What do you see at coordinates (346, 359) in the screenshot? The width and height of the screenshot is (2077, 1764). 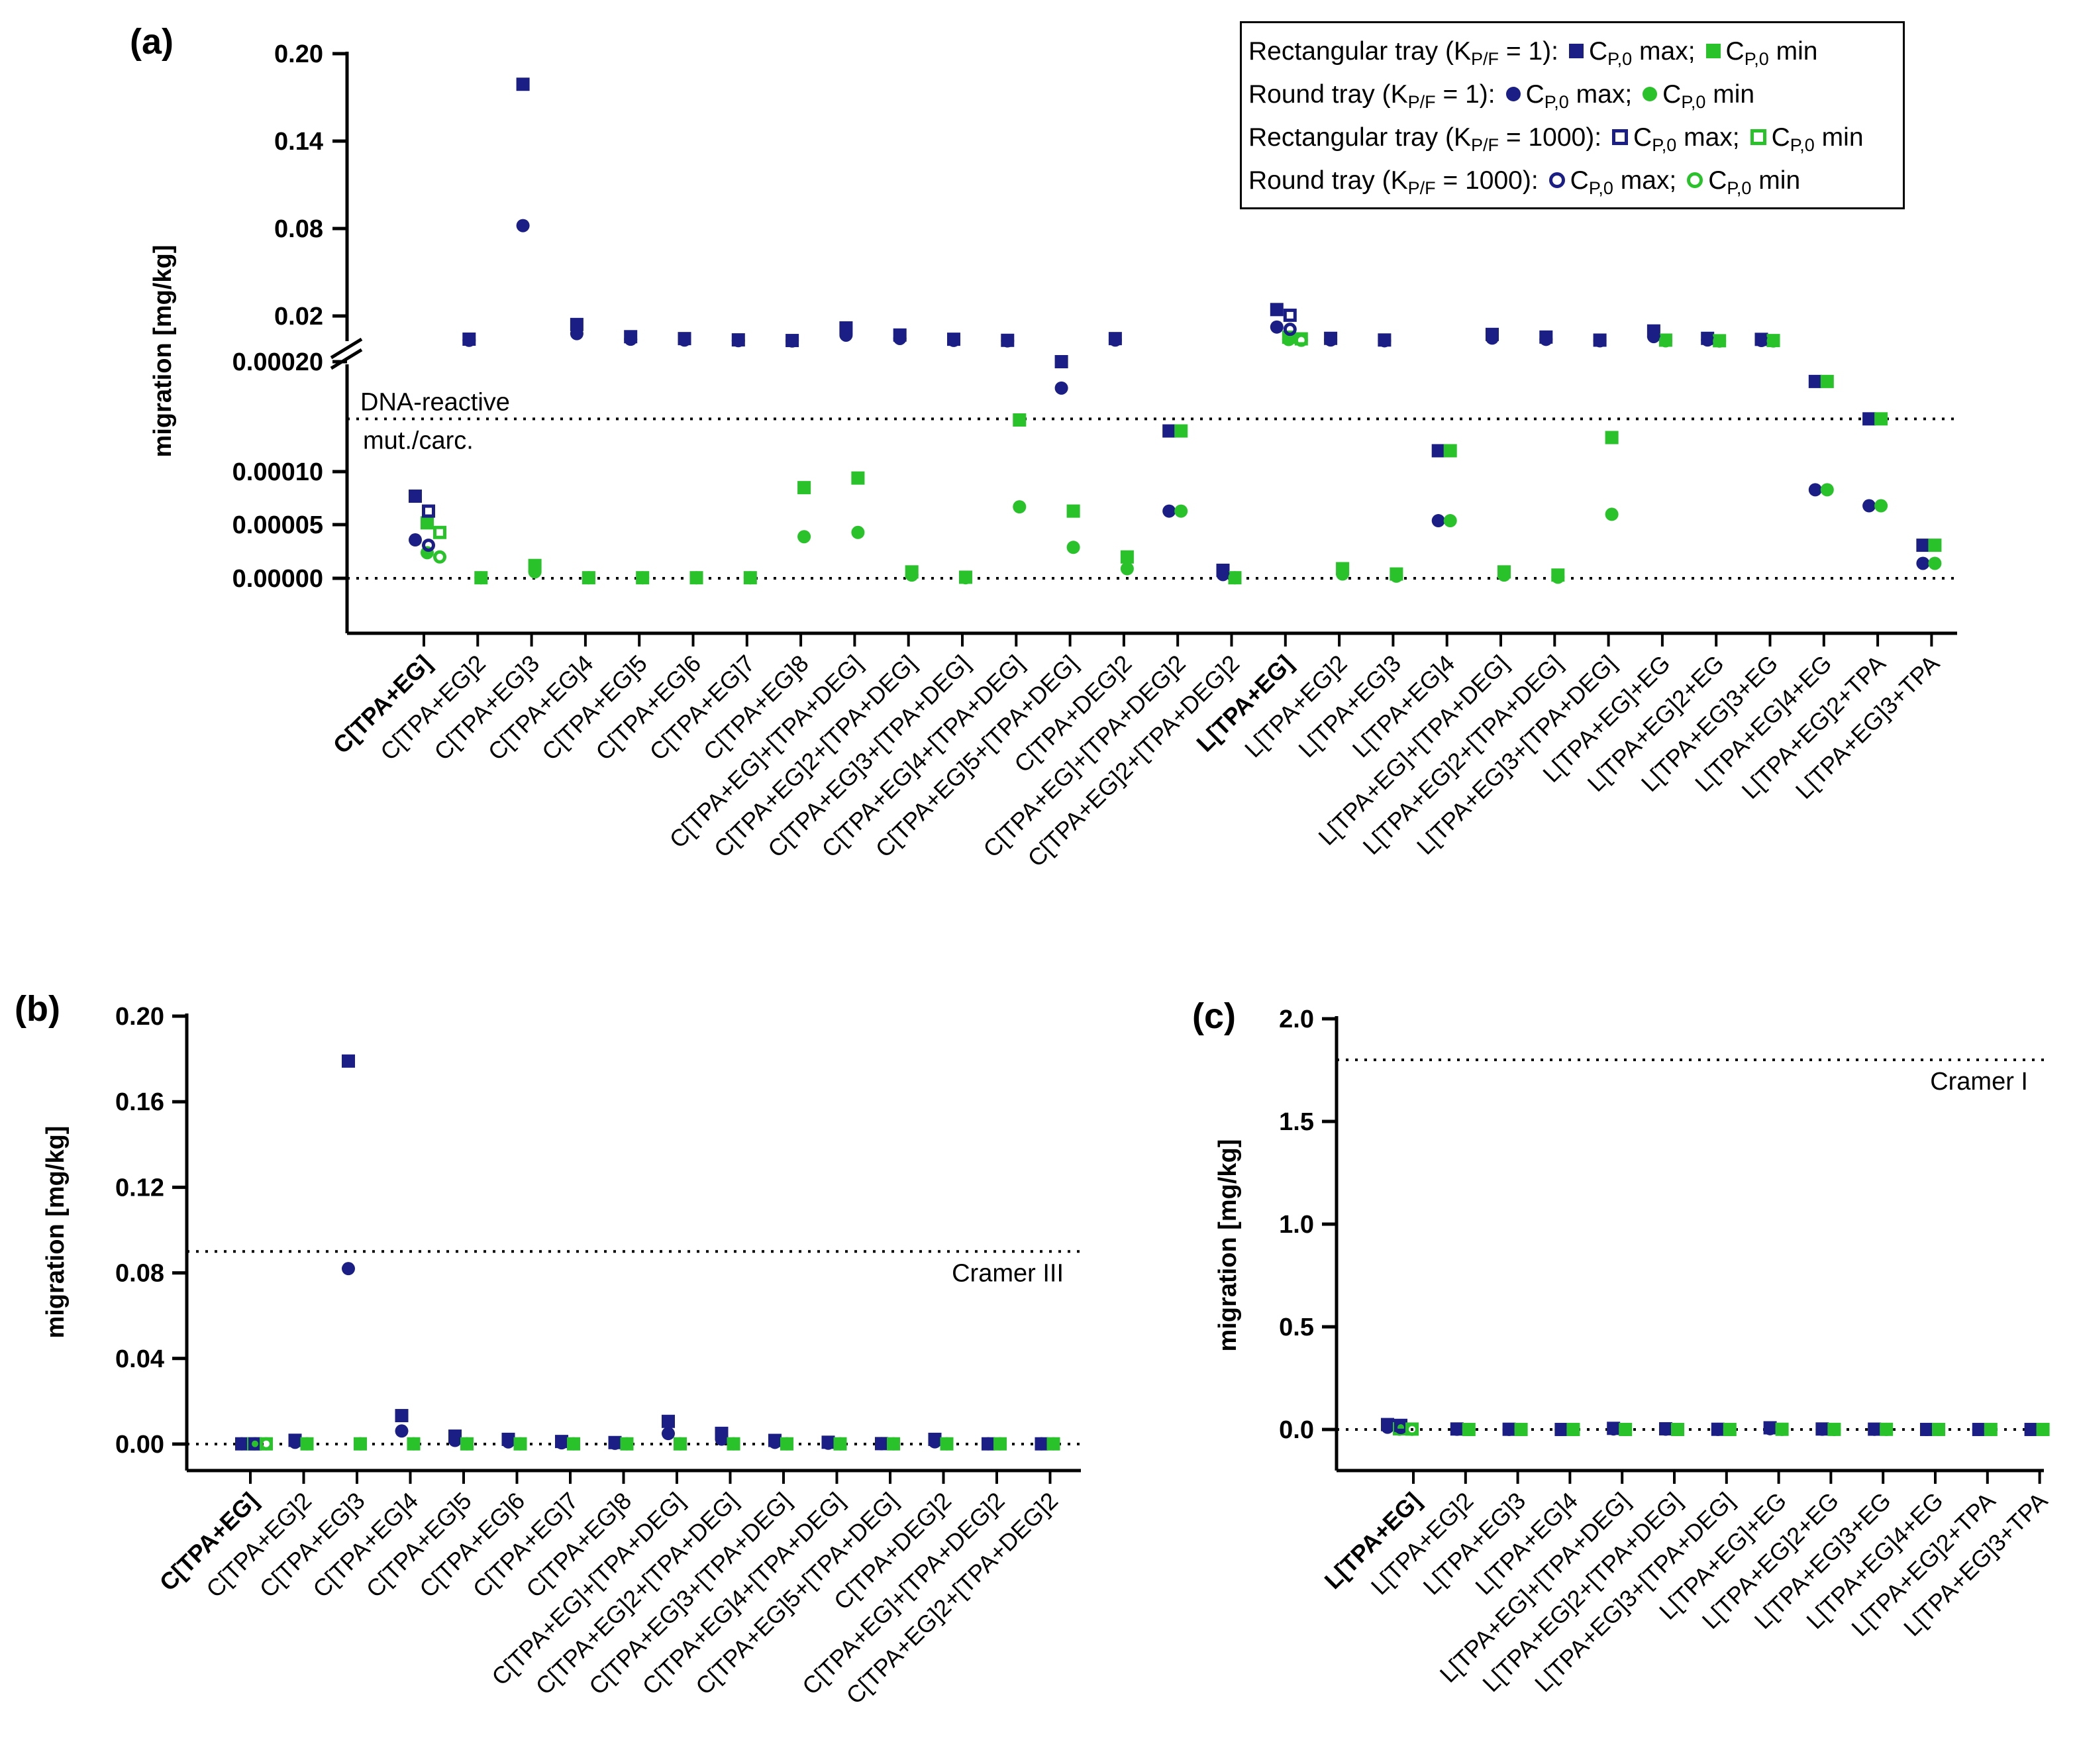 I see `axis-break-mark` at bounding box center [346, 359].